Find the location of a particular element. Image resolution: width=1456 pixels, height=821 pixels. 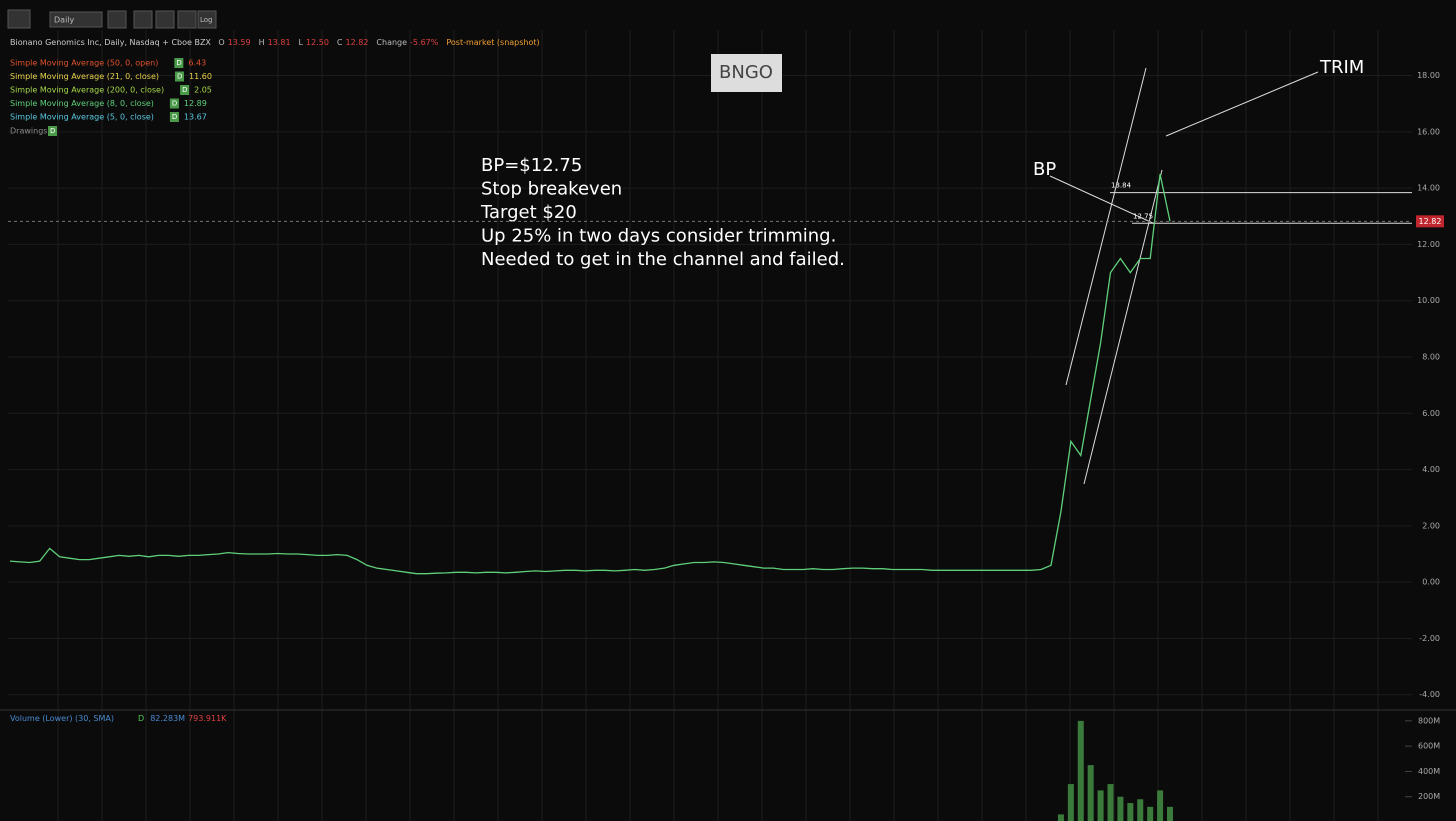

text-span: H is located at coordinates (262, 42).